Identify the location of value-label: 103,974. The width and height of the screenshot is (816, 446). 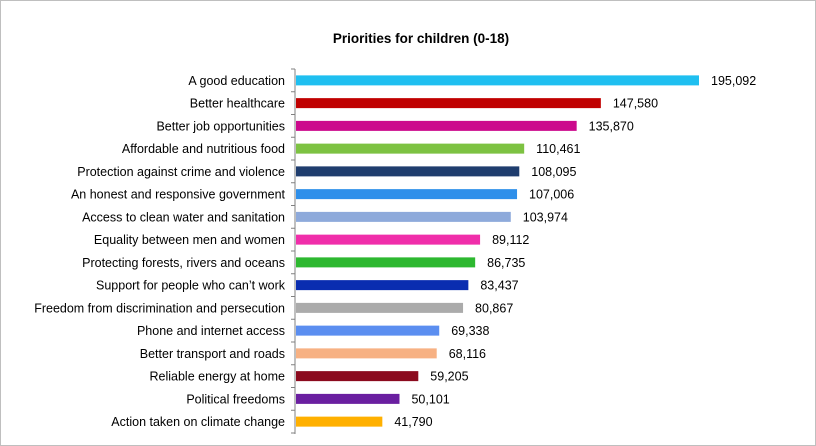
(545, 217).